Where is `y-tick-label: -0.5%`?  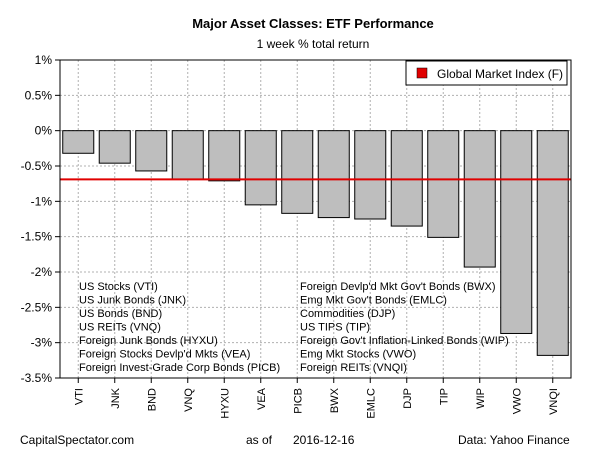
y-tick-label: -0.5% is located at coordinates (37, 166).